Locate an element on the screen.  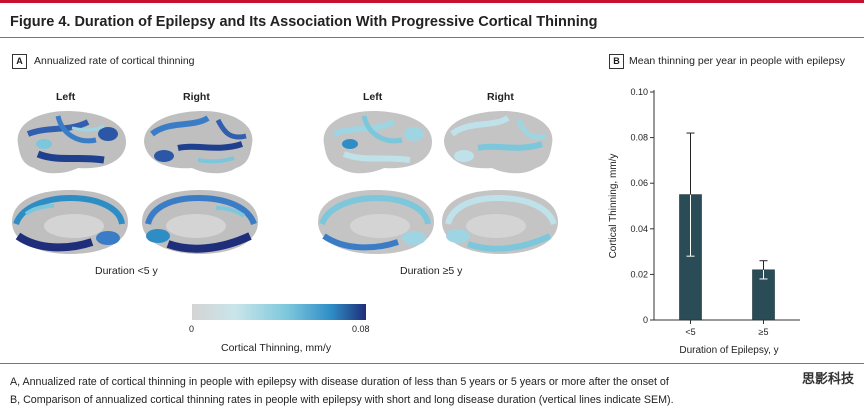
brain-lateral-right-long is located at coordinates (498, 142).